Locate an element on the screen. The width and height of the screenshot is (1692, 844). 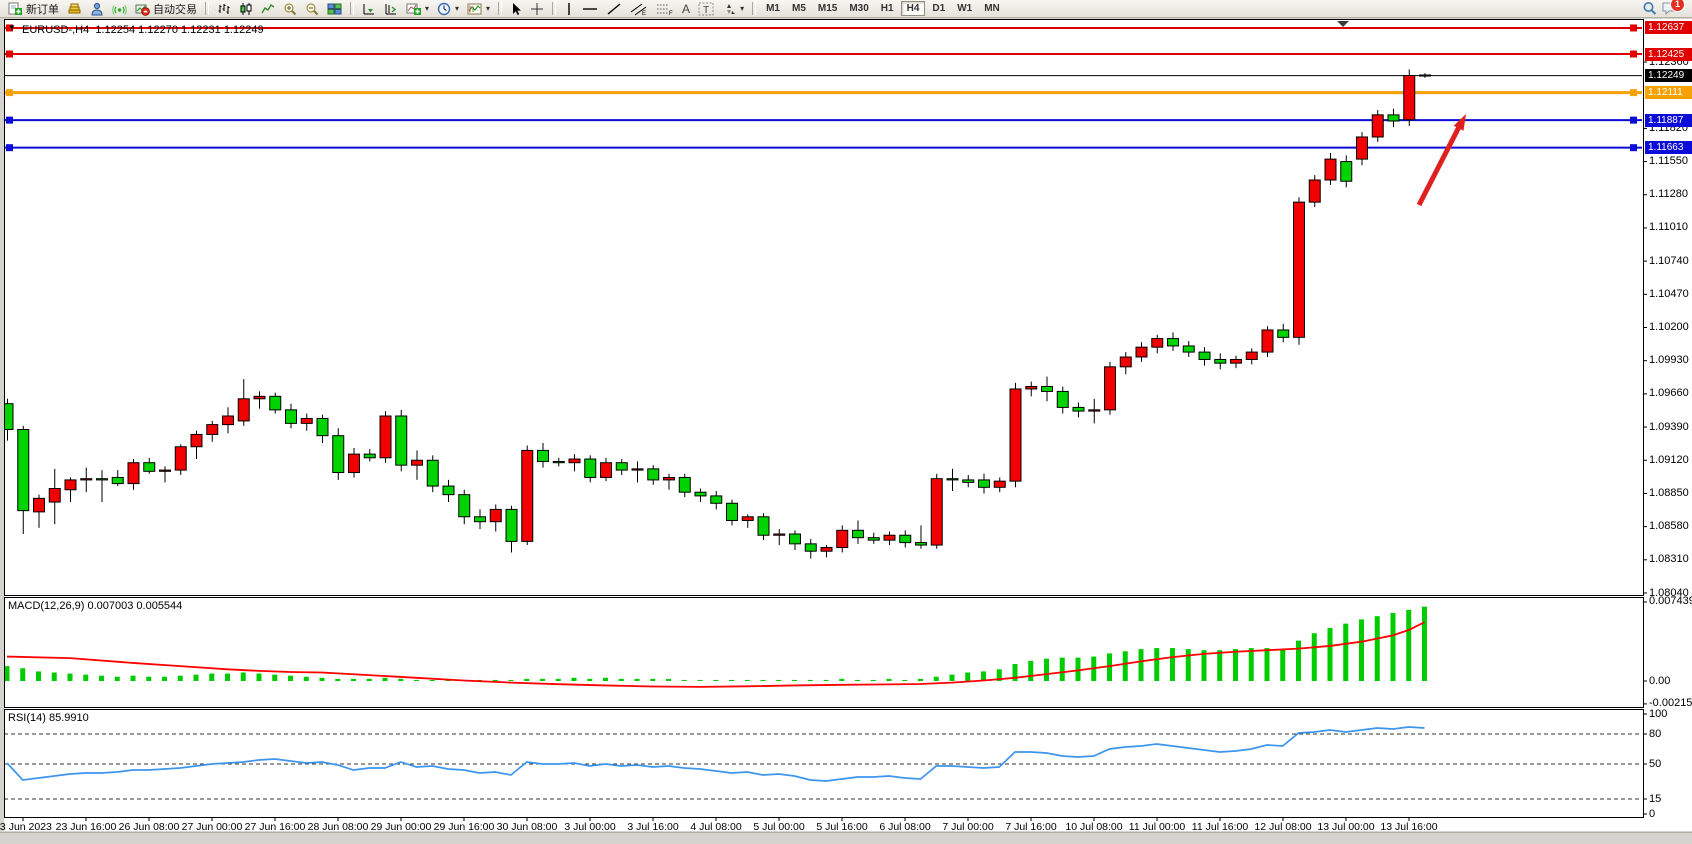
auto-scroll-button is located at coordinates (369, 9).